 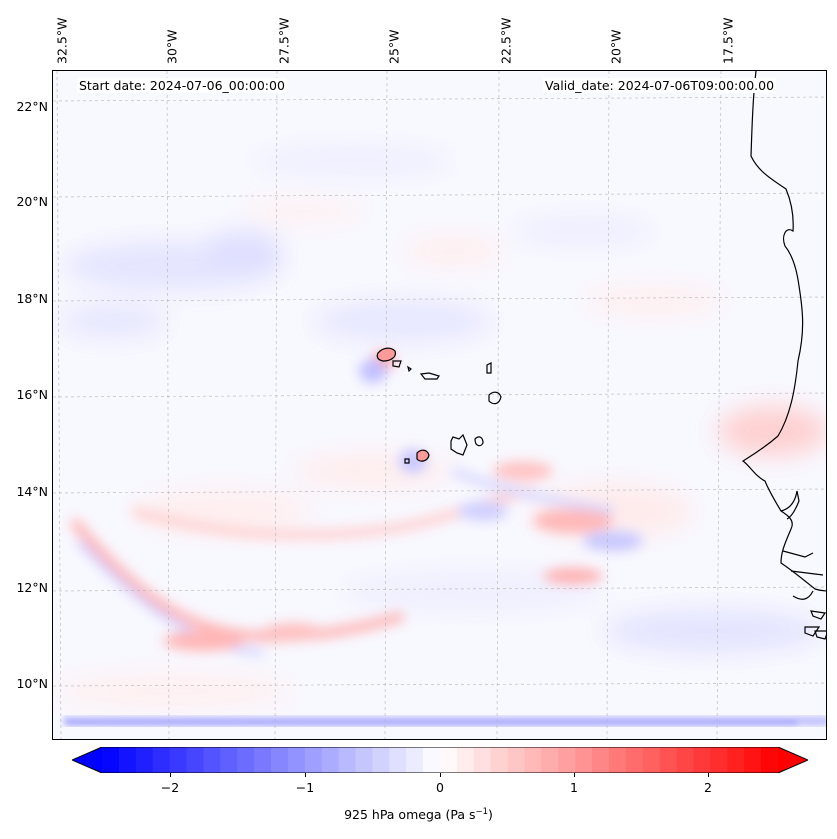 I want to click on lat-label: 18°N, so click(x=32, y=298).